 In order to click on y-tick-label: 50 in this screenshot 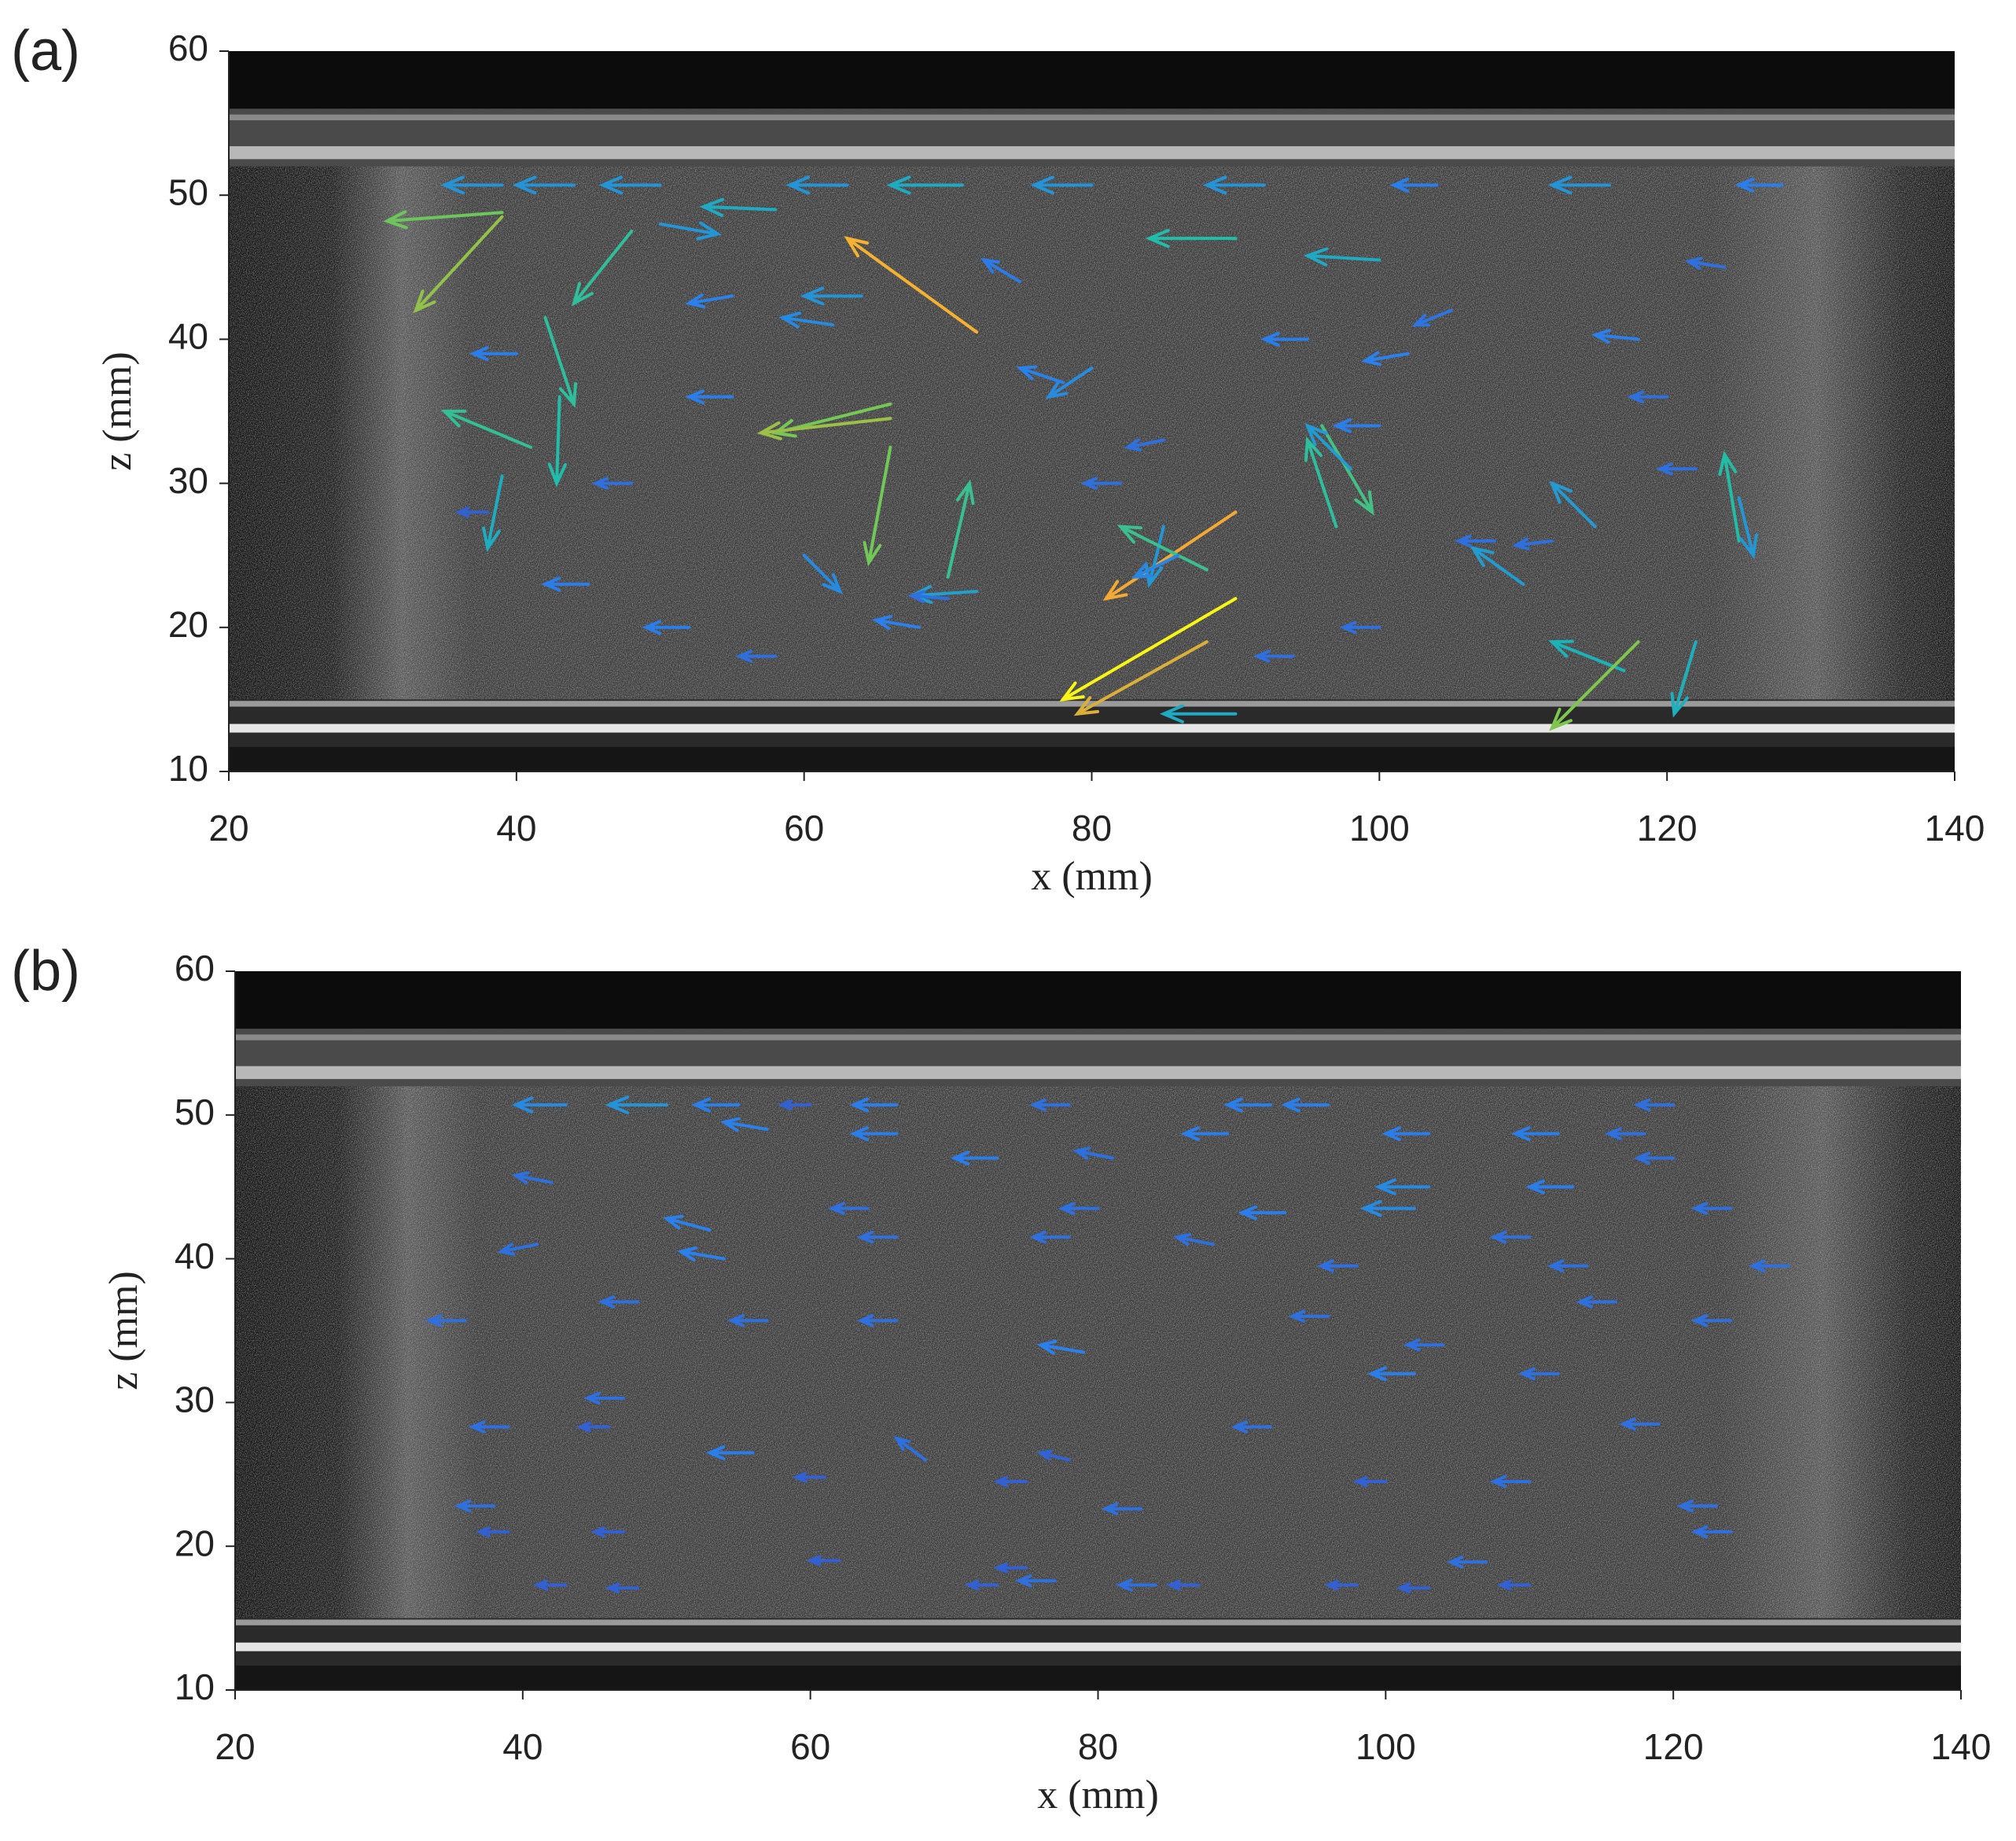, I will do `click(195, 1112)`.